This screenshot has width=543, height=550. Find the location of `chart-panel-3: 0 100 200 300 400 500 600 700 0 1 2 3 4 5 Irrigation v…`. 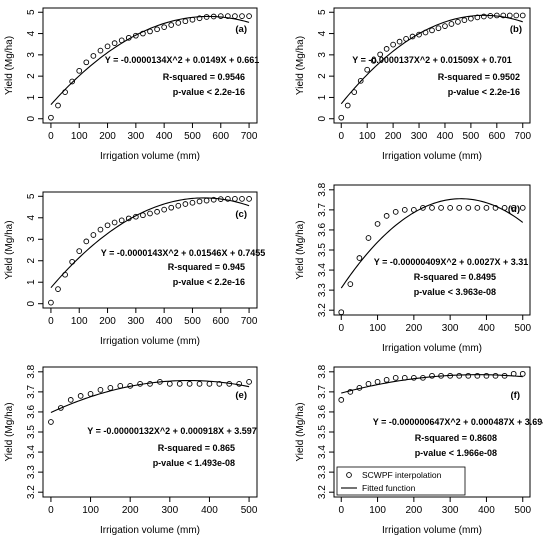

chart-panel-3: 0 100 200 300 400 500 600 700 0 1 2 3 4 5 Irrigation v… is located at coordinates (134, 269).